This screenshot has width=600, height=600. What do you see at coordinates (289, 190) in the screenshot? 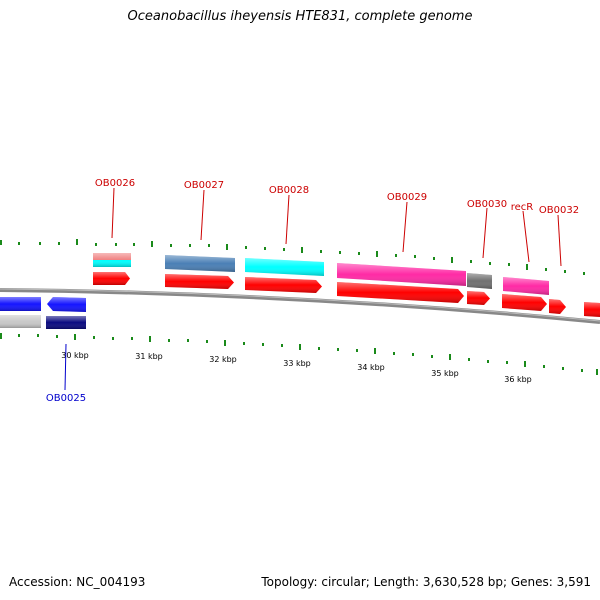
I see `label-ob0028: OB0028` at bounding box center [289, 190].